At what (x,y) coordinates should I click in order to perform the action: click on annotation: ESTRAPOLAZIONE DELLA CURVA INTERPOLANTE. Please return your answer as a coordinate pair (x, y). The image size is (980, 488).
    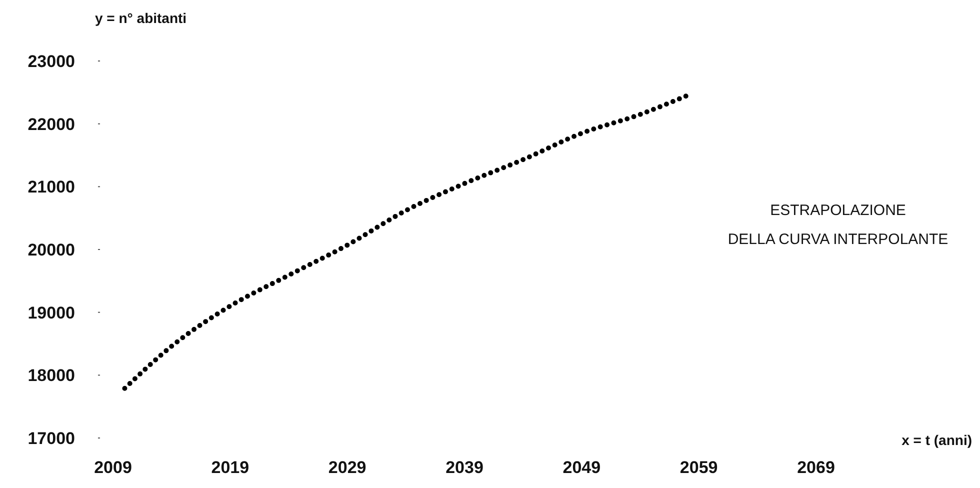
    Looking at the image, I should click on (838, 225).